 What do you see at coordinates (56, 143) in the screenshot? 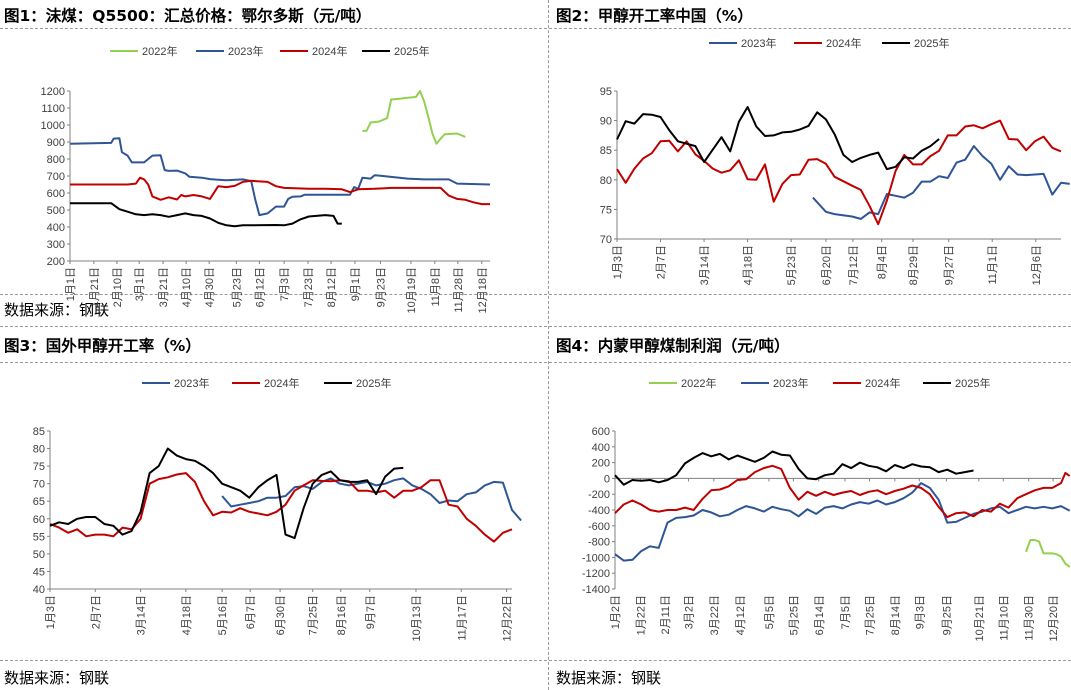
I see `y-tick-label: 900` at bounding box center [56, 143].